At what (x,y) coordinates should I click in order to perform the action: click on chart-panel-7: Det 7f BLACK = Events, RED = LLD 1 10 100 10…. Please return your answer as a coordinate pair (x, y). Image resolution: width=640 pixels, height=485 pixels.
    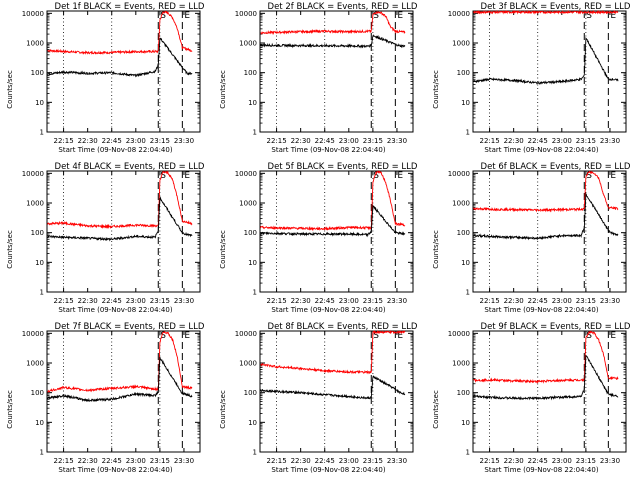
    Looking at the image, I should click on (105, 398).